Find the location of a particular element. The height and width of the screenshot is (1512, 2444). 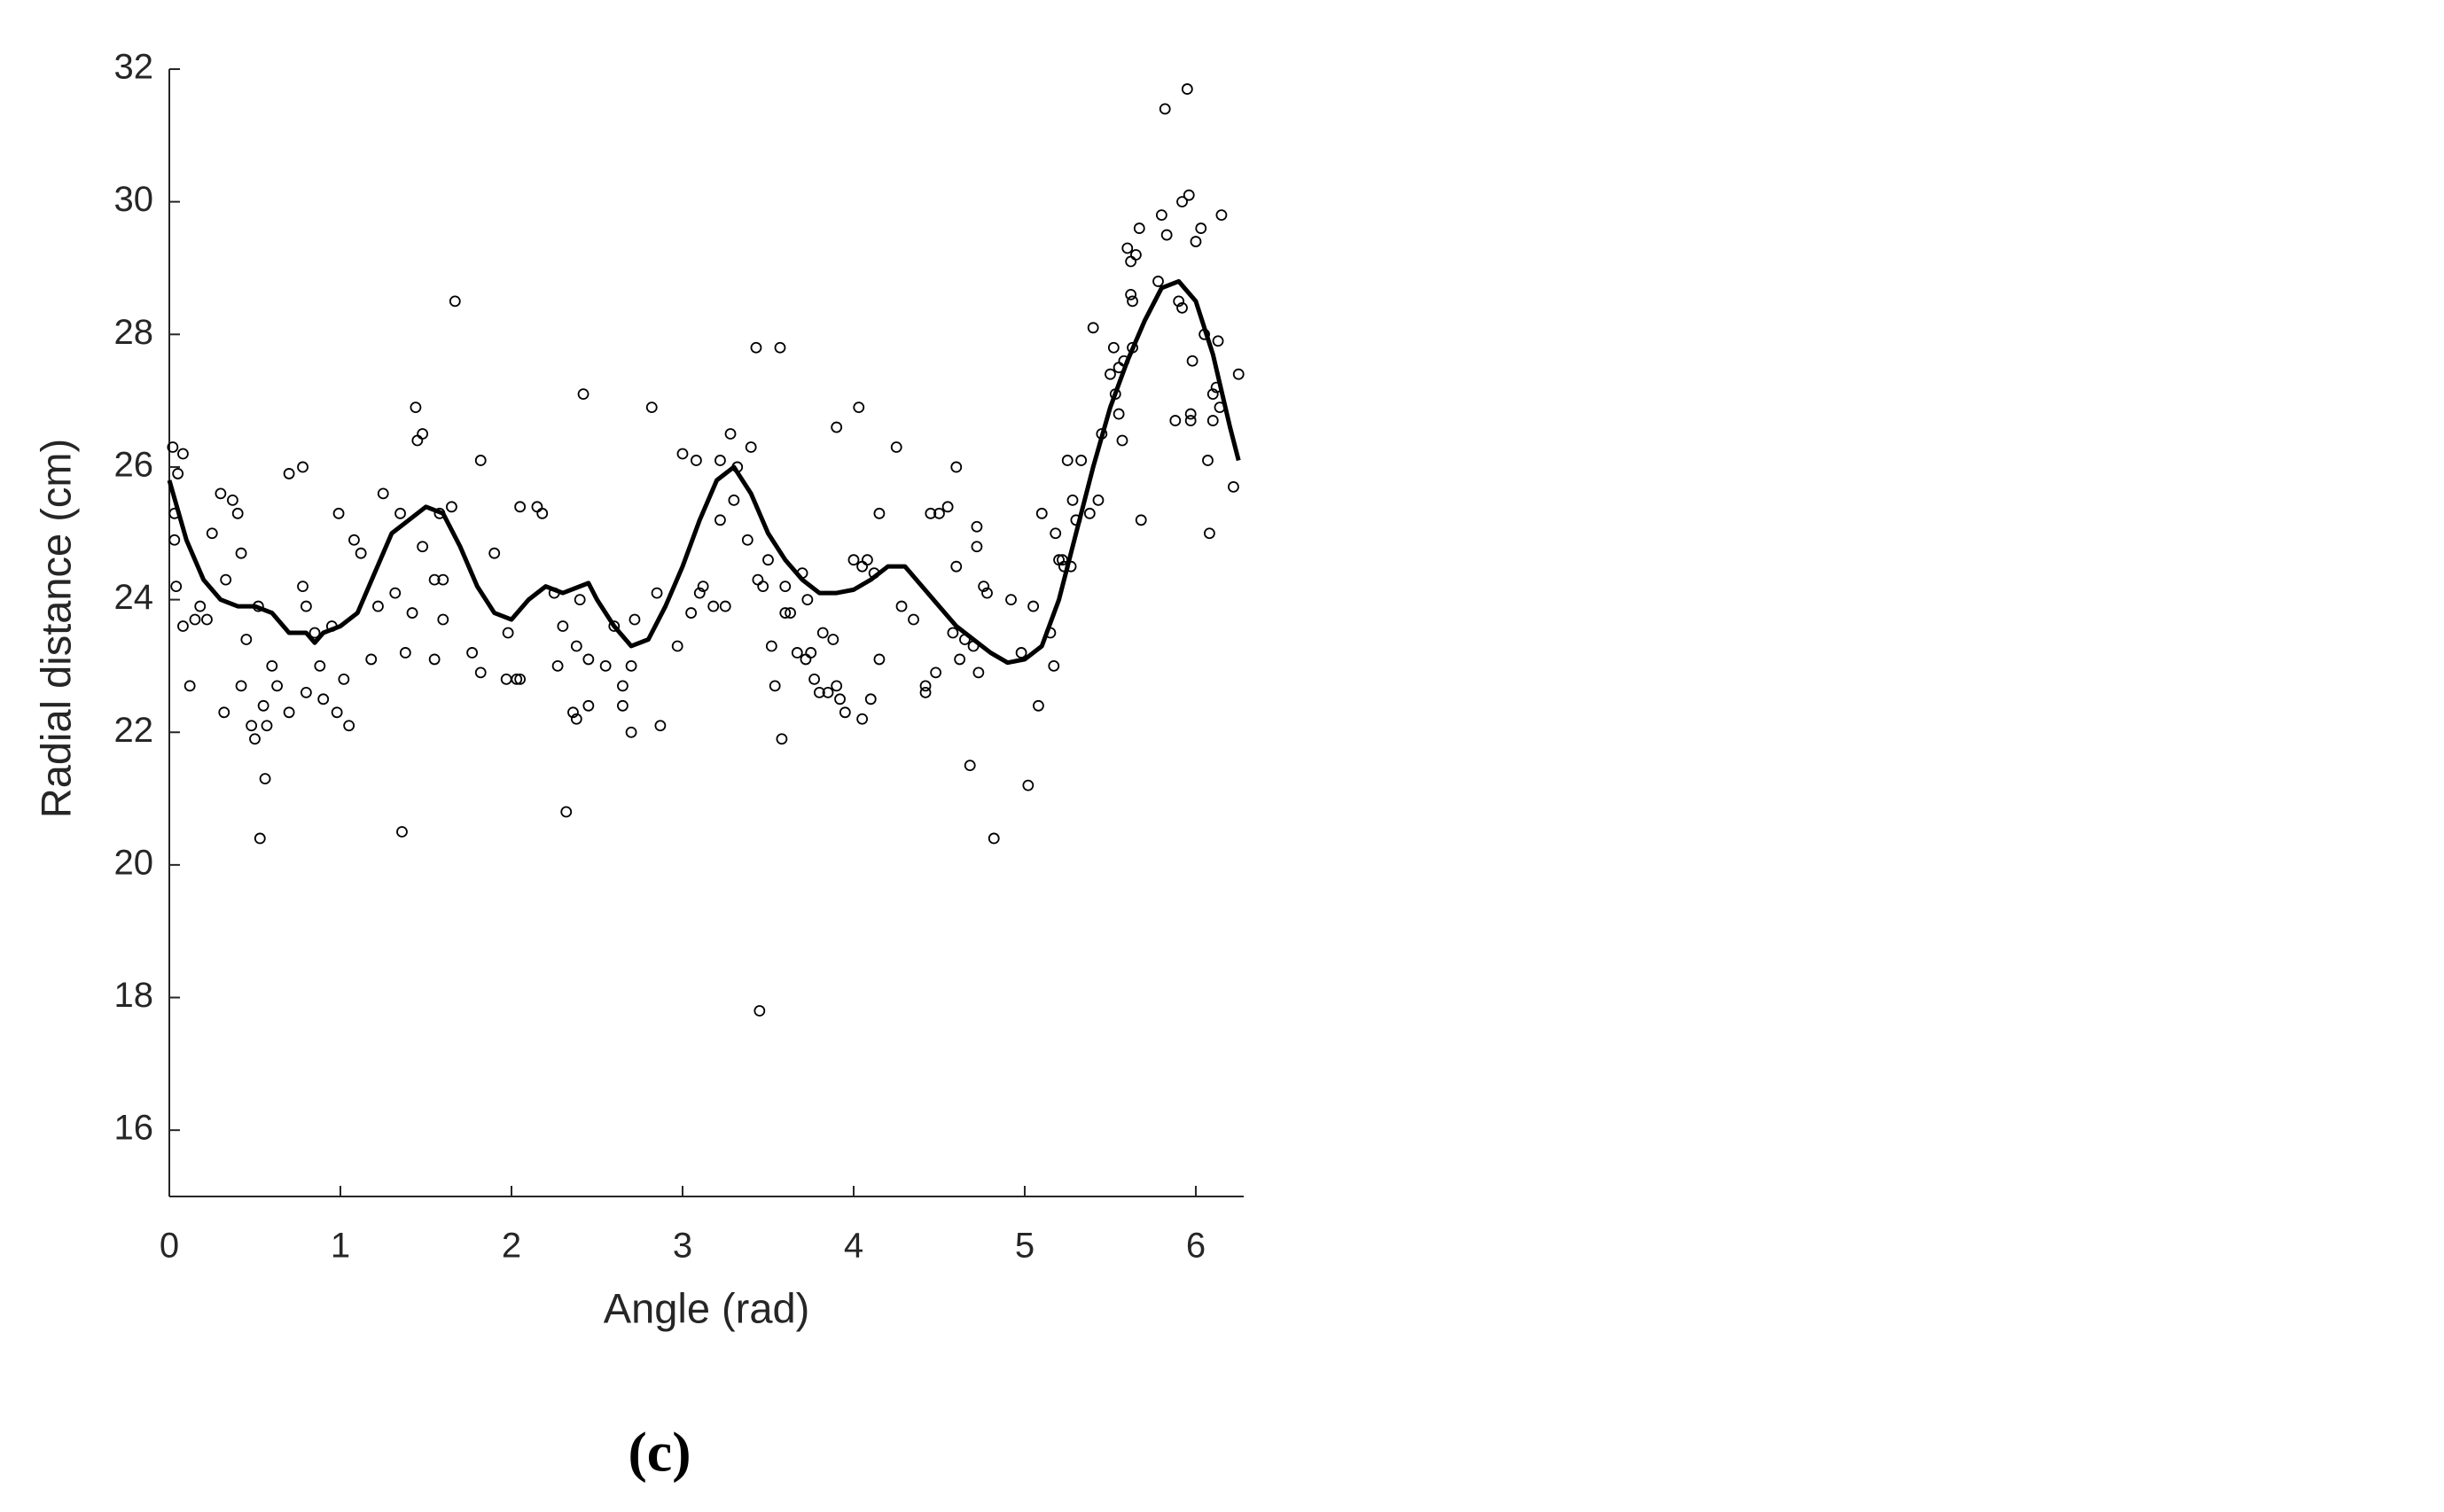

x-tick-label: 0 is located at coordinates (169, 1246).